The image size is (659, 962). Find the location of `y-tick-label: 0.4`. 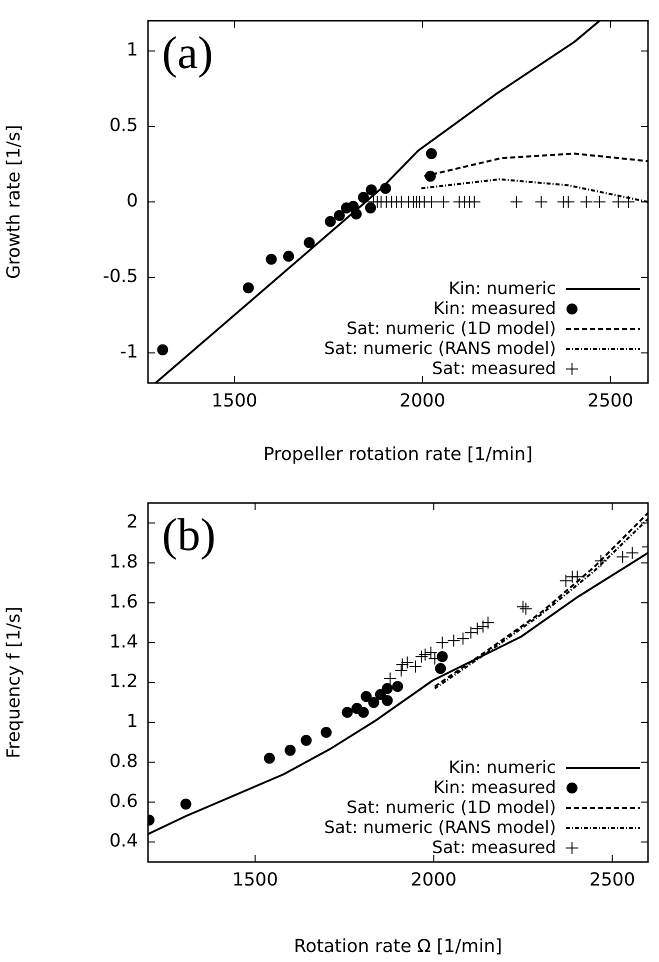

y-tick-label: 0.4 is located at coordinates (123, 841).